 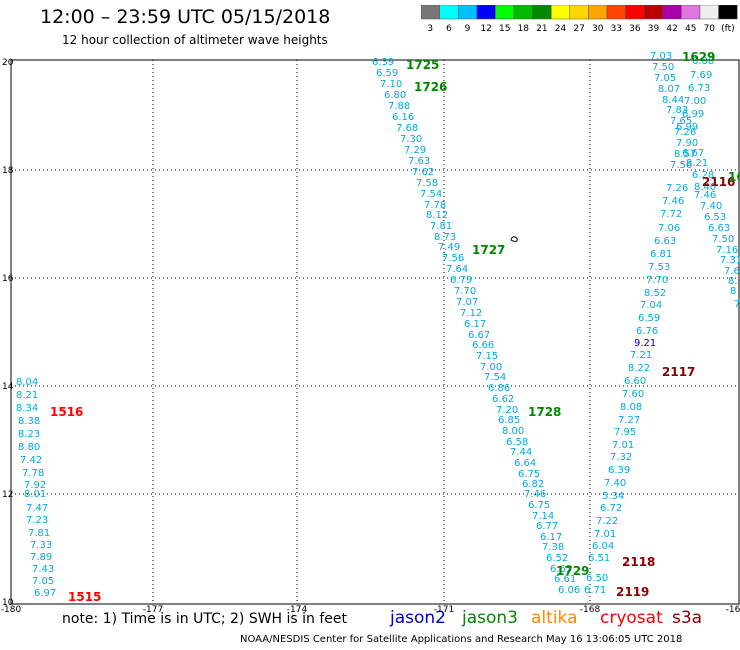 What do you see at coordinates (449, 247) in the screenshot?
I see `wave-height-value: 7.49` at bounding box center [449, 247].